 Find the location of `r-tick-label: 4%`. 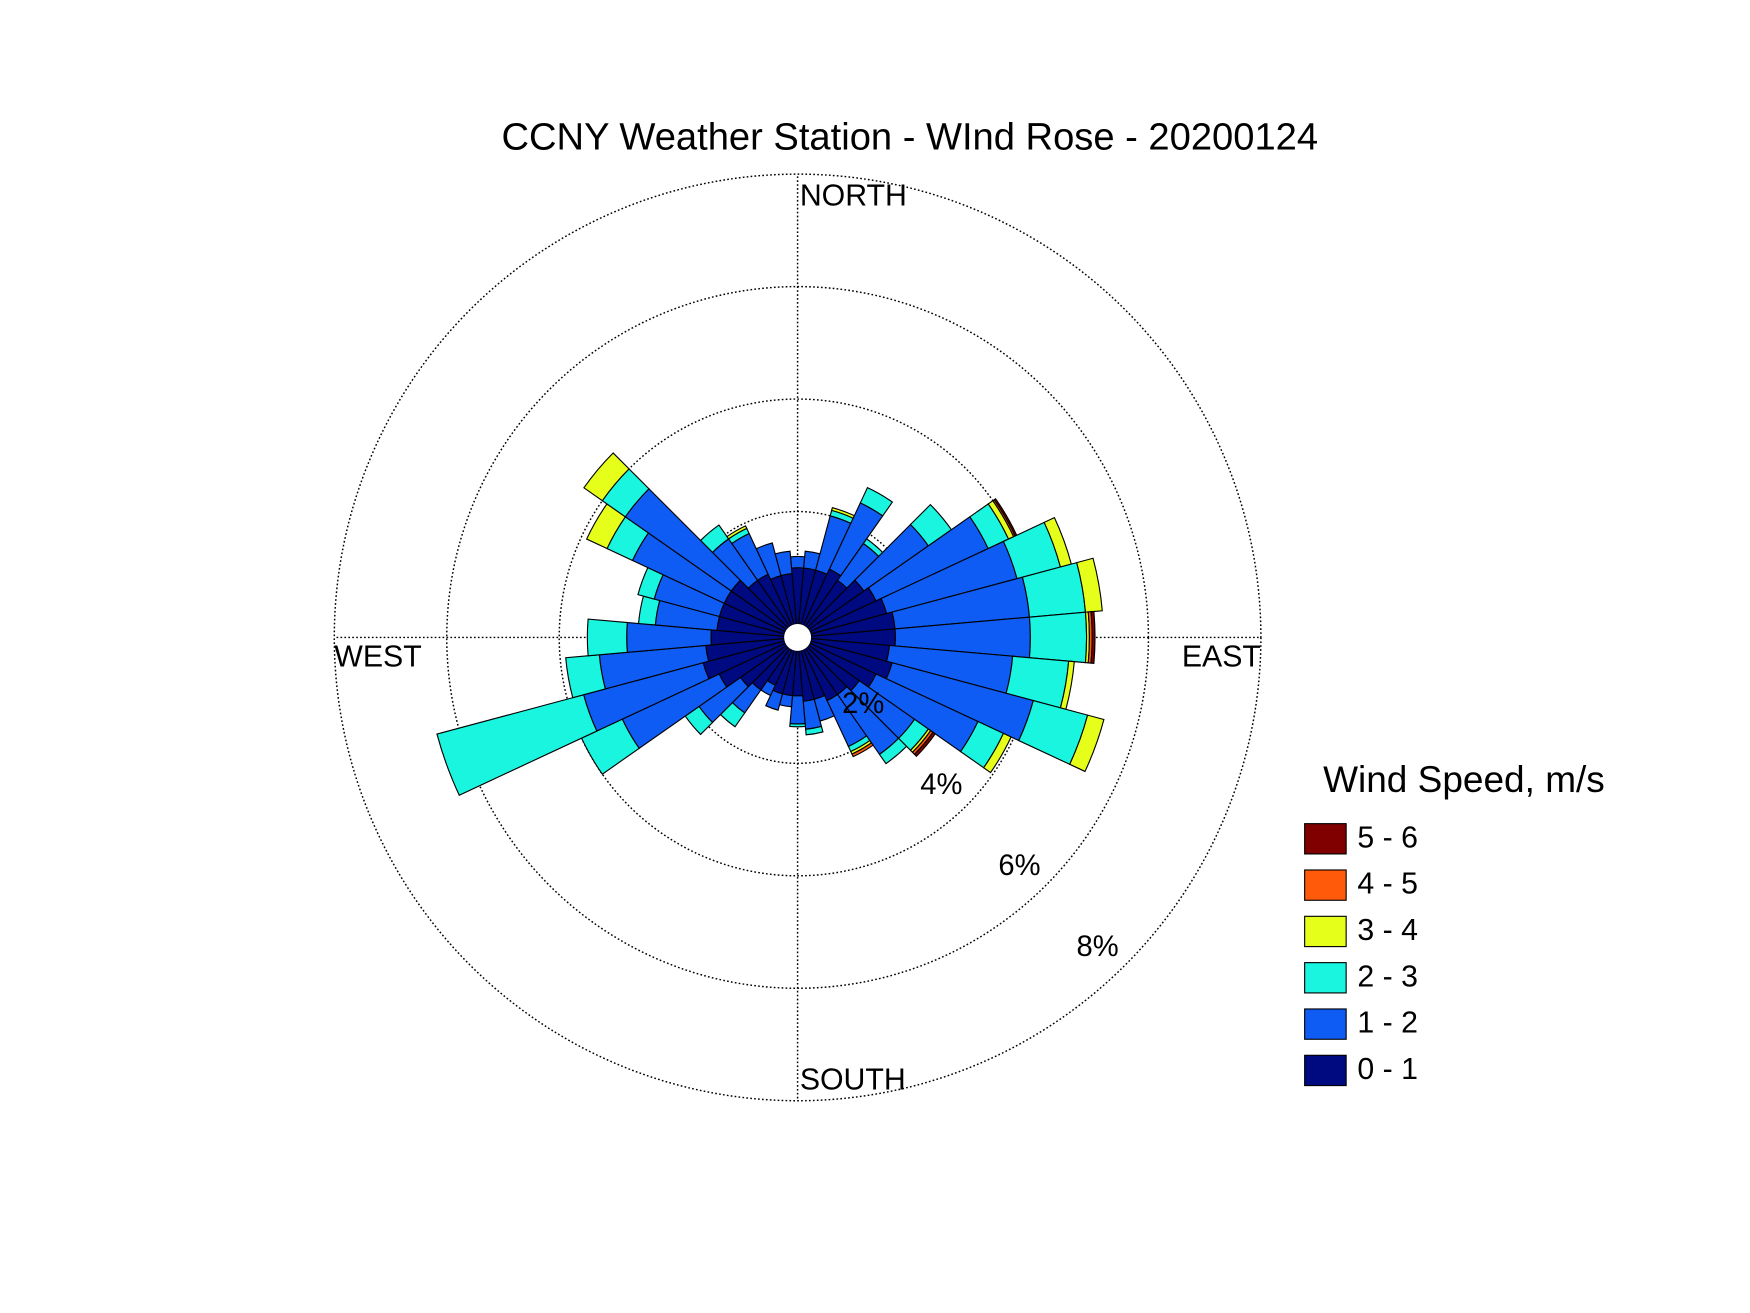

r-tick-label: 4% is located at coordinates (941, 785).